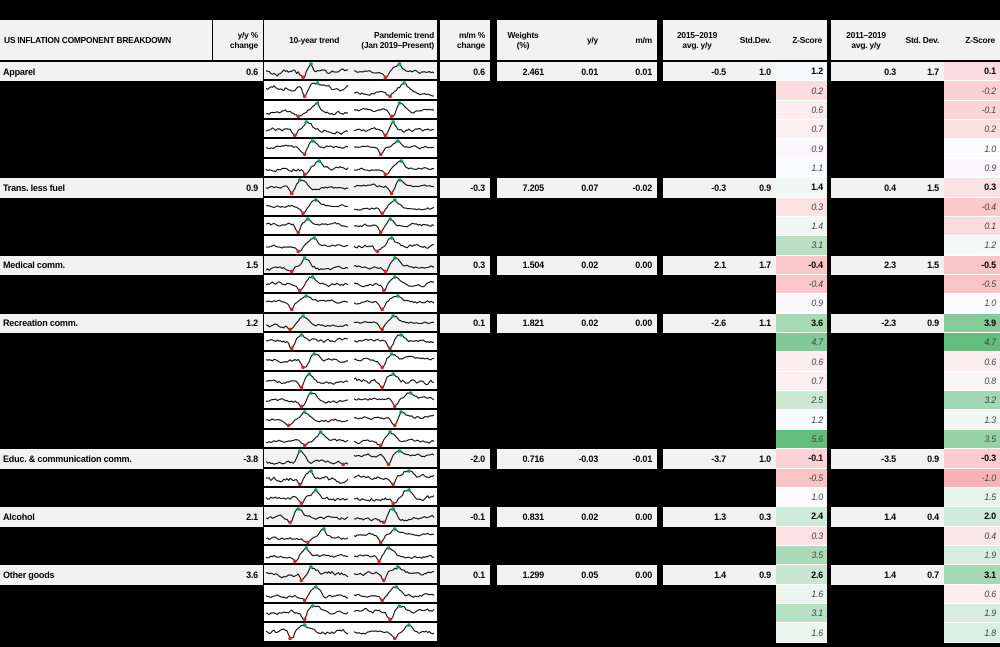 Image resolution: width=1000 pixels, height=647 pixels. What do you see at coordinates (815, 264) in the screenshot?
I see `zscore-2015-2019-cell-text: -0.4` at bounding box center [815, 264].